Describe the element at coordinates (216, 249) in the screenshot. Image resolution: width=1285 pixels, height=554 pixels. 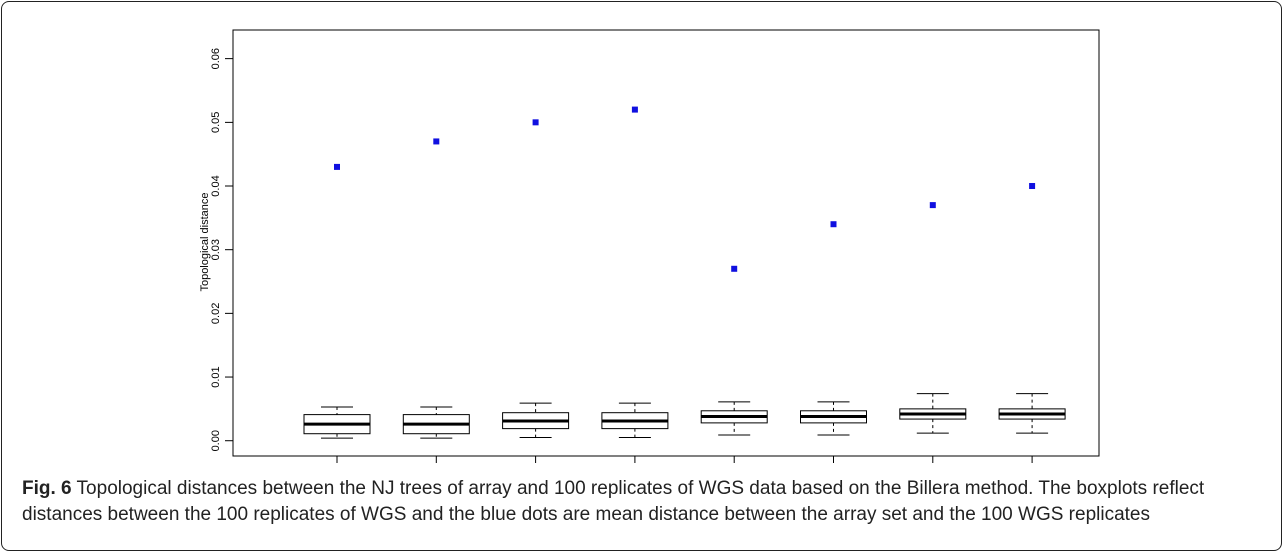
I see `y-tick-label: 0.03` at that location.